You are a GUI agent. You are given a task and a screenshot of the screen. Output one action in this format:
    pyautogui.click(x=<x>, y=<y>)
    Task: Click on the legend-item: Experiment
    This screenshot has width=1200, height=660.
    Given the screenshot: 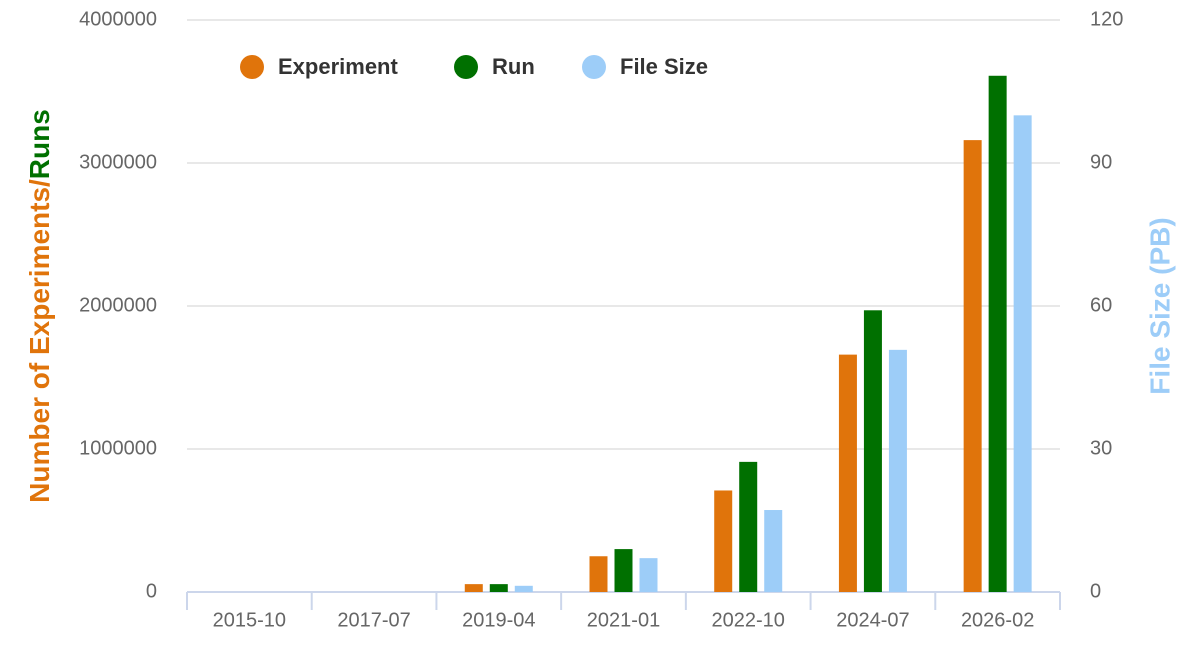 What is the action you would take?
    pyautogui.click(x=319, y=66)
    